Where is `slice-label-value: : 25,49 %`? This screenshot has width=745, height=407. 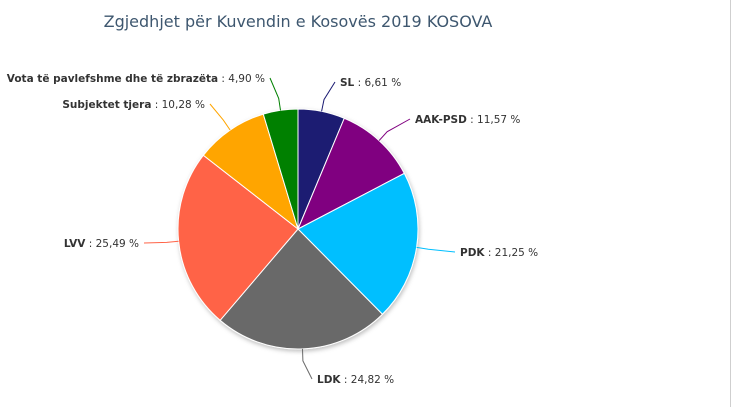
slice-label-value: : 25,49 % is located at coordinates (112, 244).